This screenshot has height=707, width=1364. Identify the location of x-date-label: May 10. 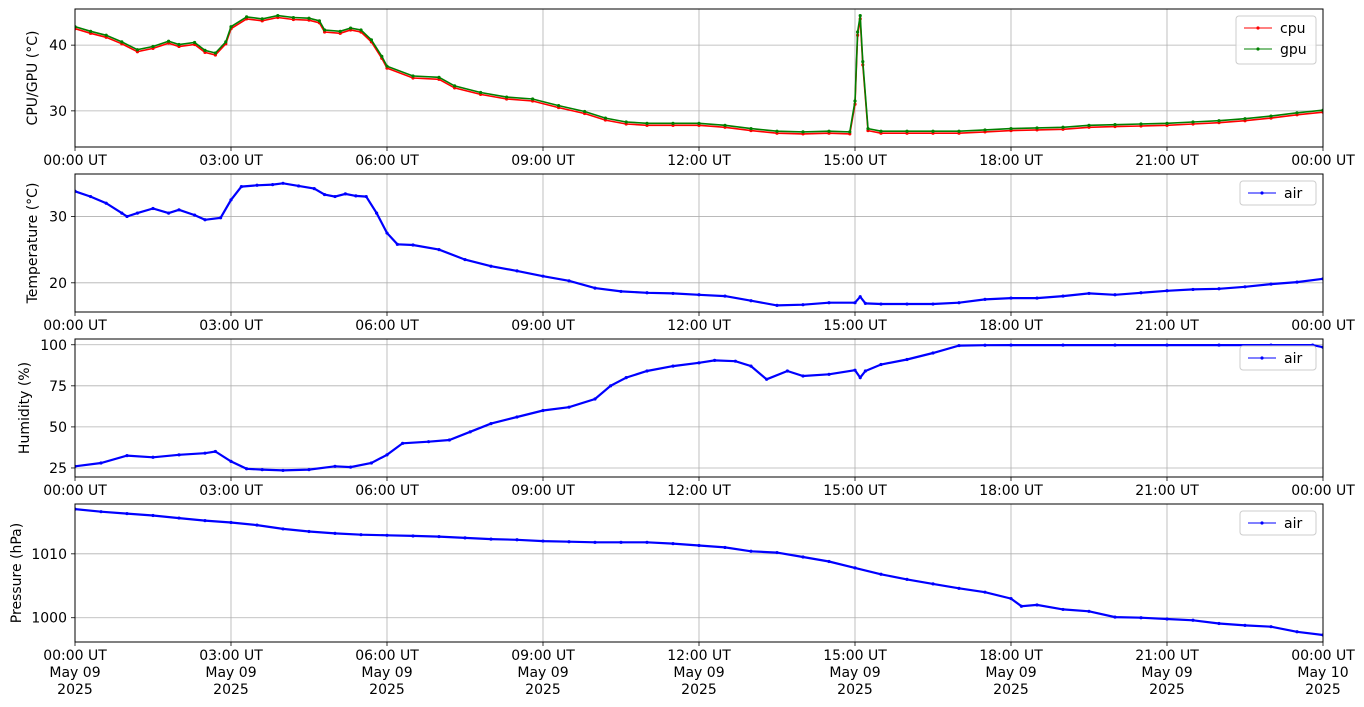
(1322, 673).